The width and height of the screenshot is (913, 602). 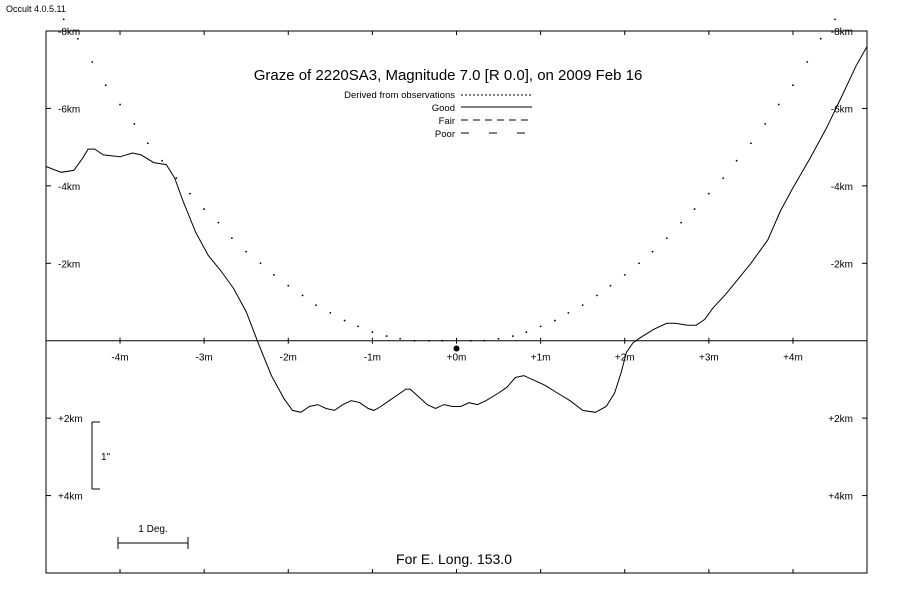 What do you see at coordinates (70, 497) in the screenshot?
I see `y-tick-label-left: +4km` at bounding box center [70, 497].